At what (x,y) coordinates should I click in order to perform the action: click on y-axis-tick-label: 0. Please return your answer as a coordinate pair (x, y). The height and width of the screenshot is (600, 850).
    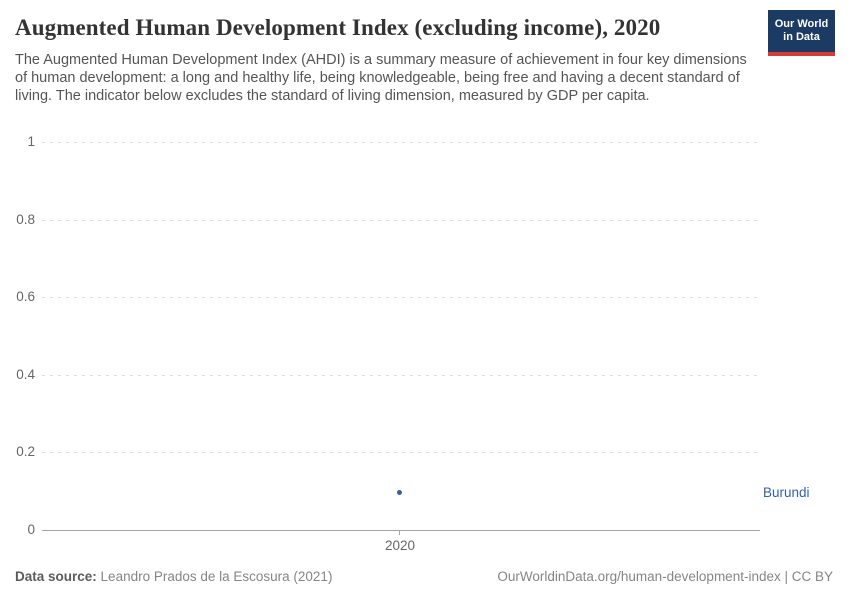
    Looking at the image, I should click on (31, 529).